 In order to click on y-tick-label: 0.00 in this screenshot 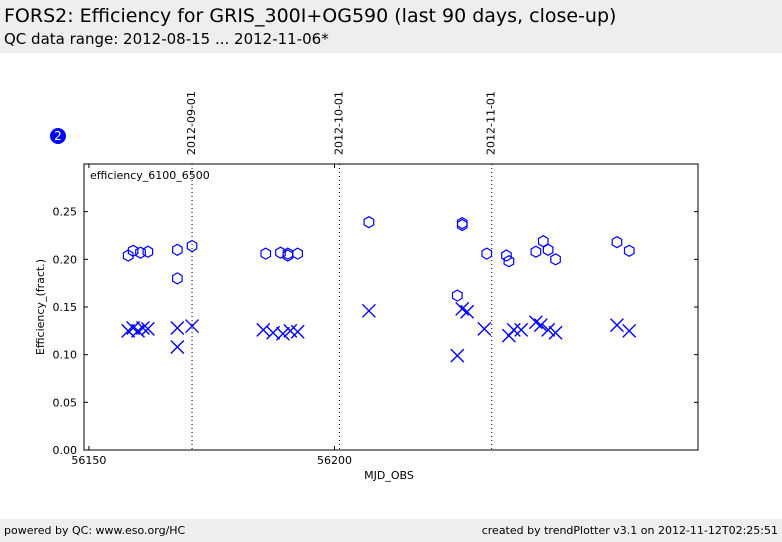, I will do `click(65, 450)`.